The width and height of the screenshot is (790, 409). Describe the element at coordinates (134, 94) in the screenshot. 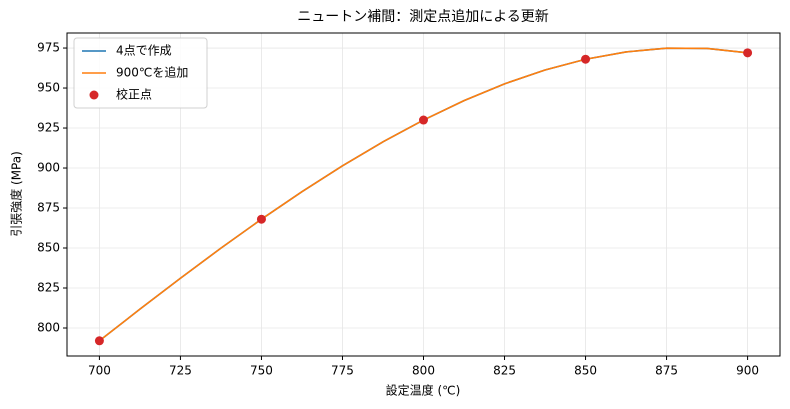

I see `legend-label: 校正点` at that location.